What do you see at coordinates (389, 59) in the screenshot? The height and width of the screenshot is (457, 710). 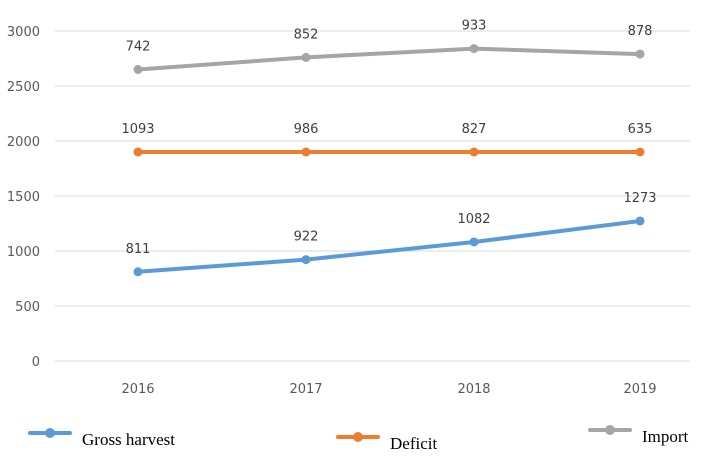 I see `series-line-import` at bounding box center [389, 59].